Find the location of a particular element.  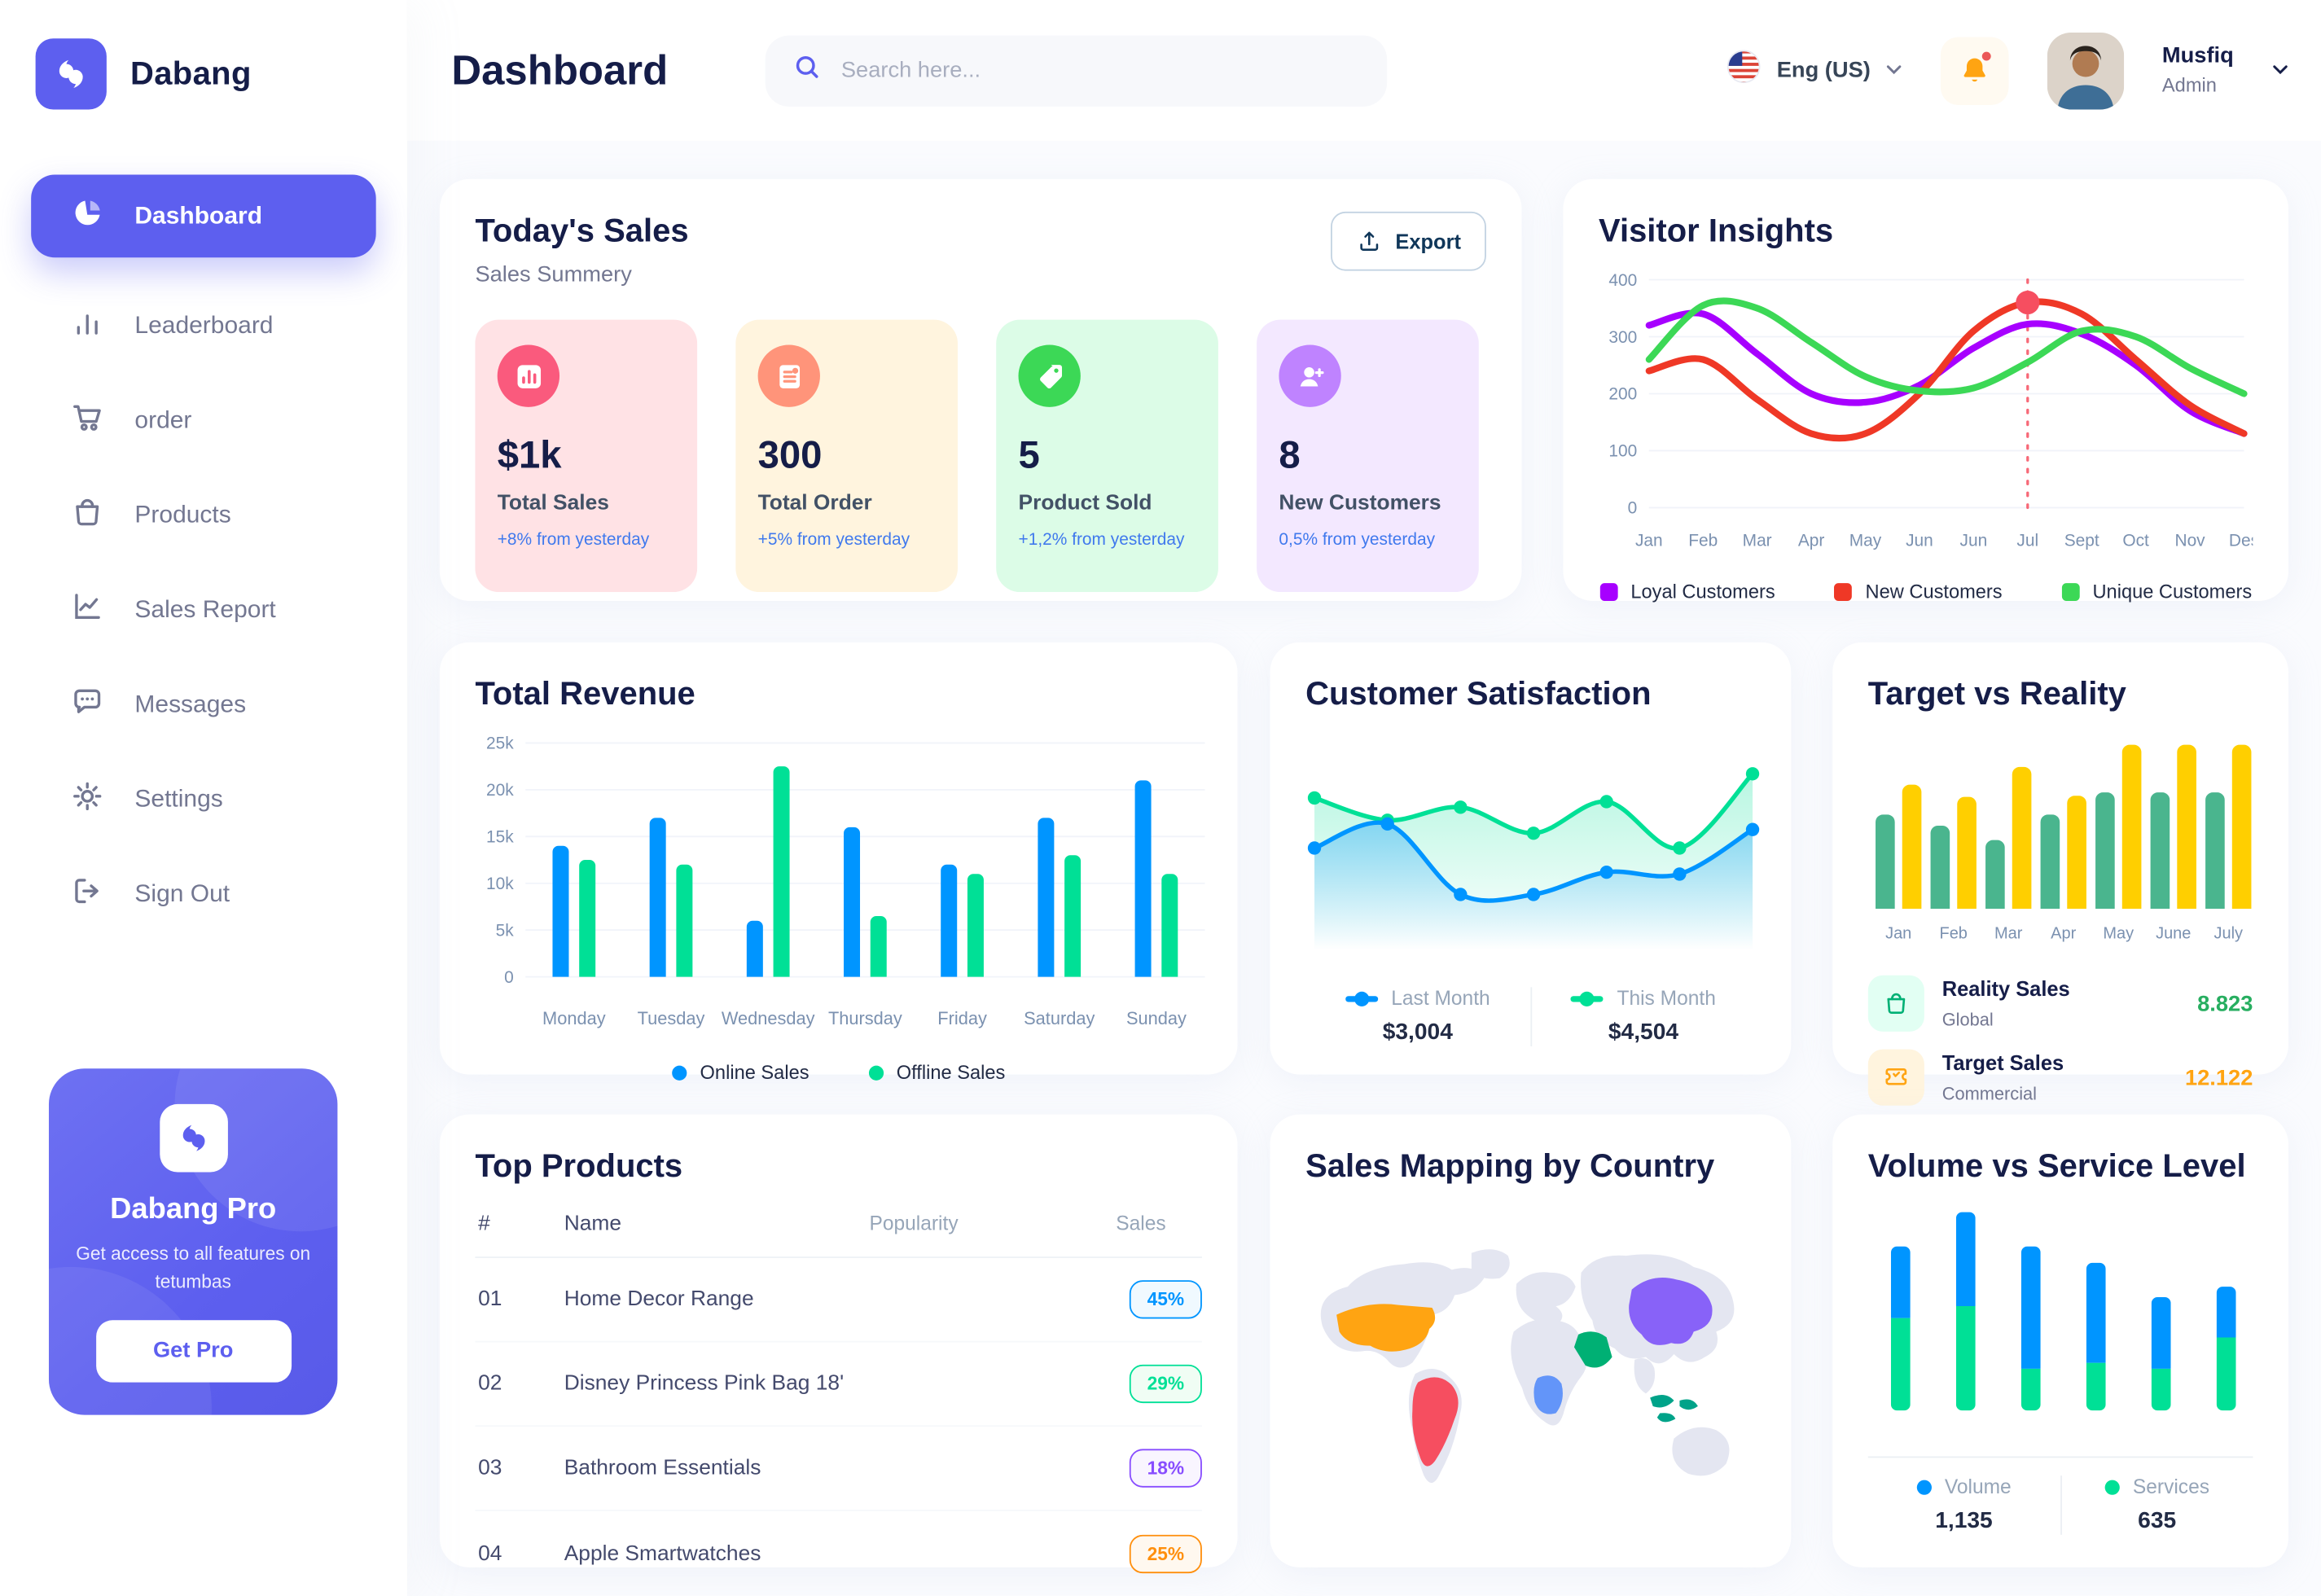

legend-label: Reality Sales is located at coordinates (2005, 989).